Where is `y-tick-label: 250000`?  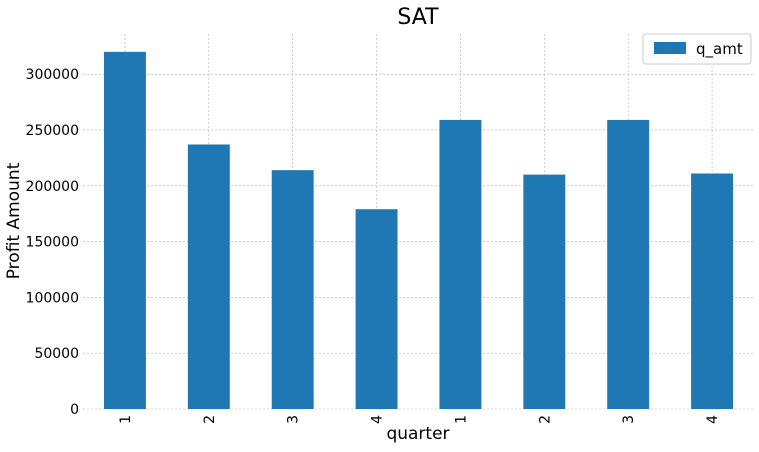
y-tick-label: 250000 is located at coordinates (52, 131).